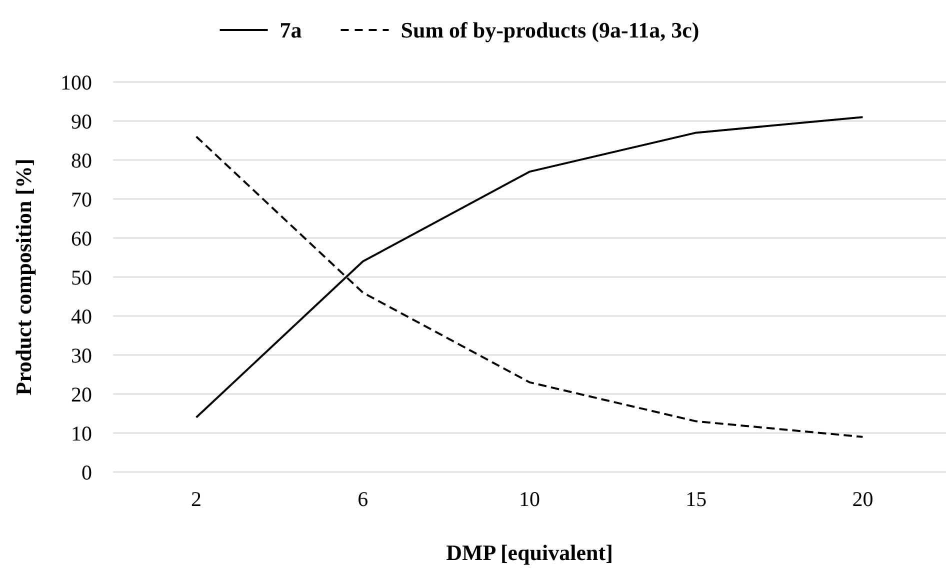  I want to click on y-tick-label: 40, so click(81, 316).